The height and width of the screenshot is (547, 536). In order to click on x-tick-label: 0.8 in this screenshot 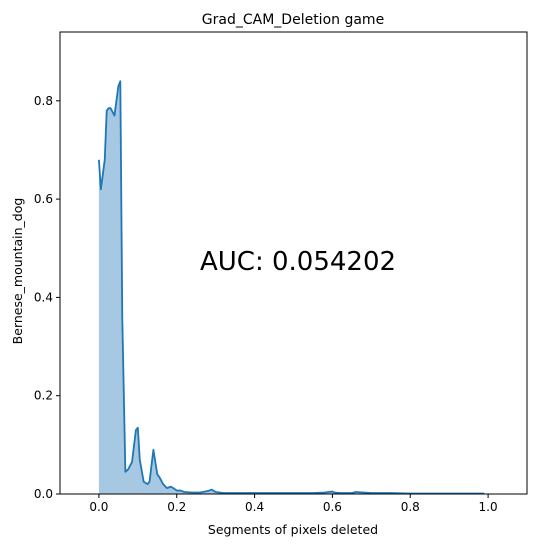, I will do `click(410, 507)`.